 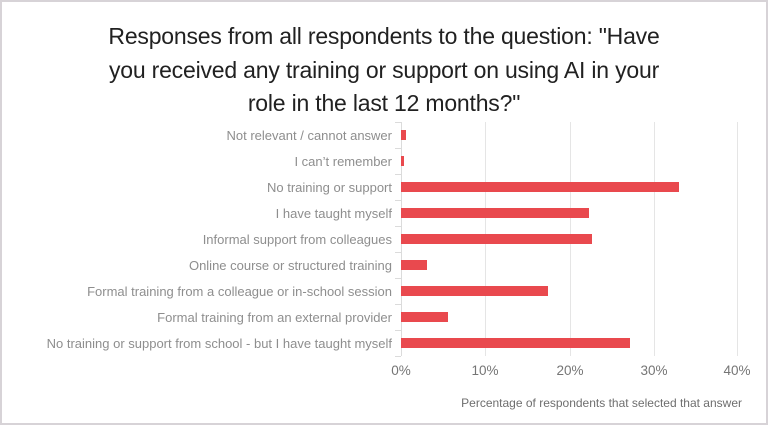 I want to click on category-label: I can’t remember, so click(x=343, y=161).